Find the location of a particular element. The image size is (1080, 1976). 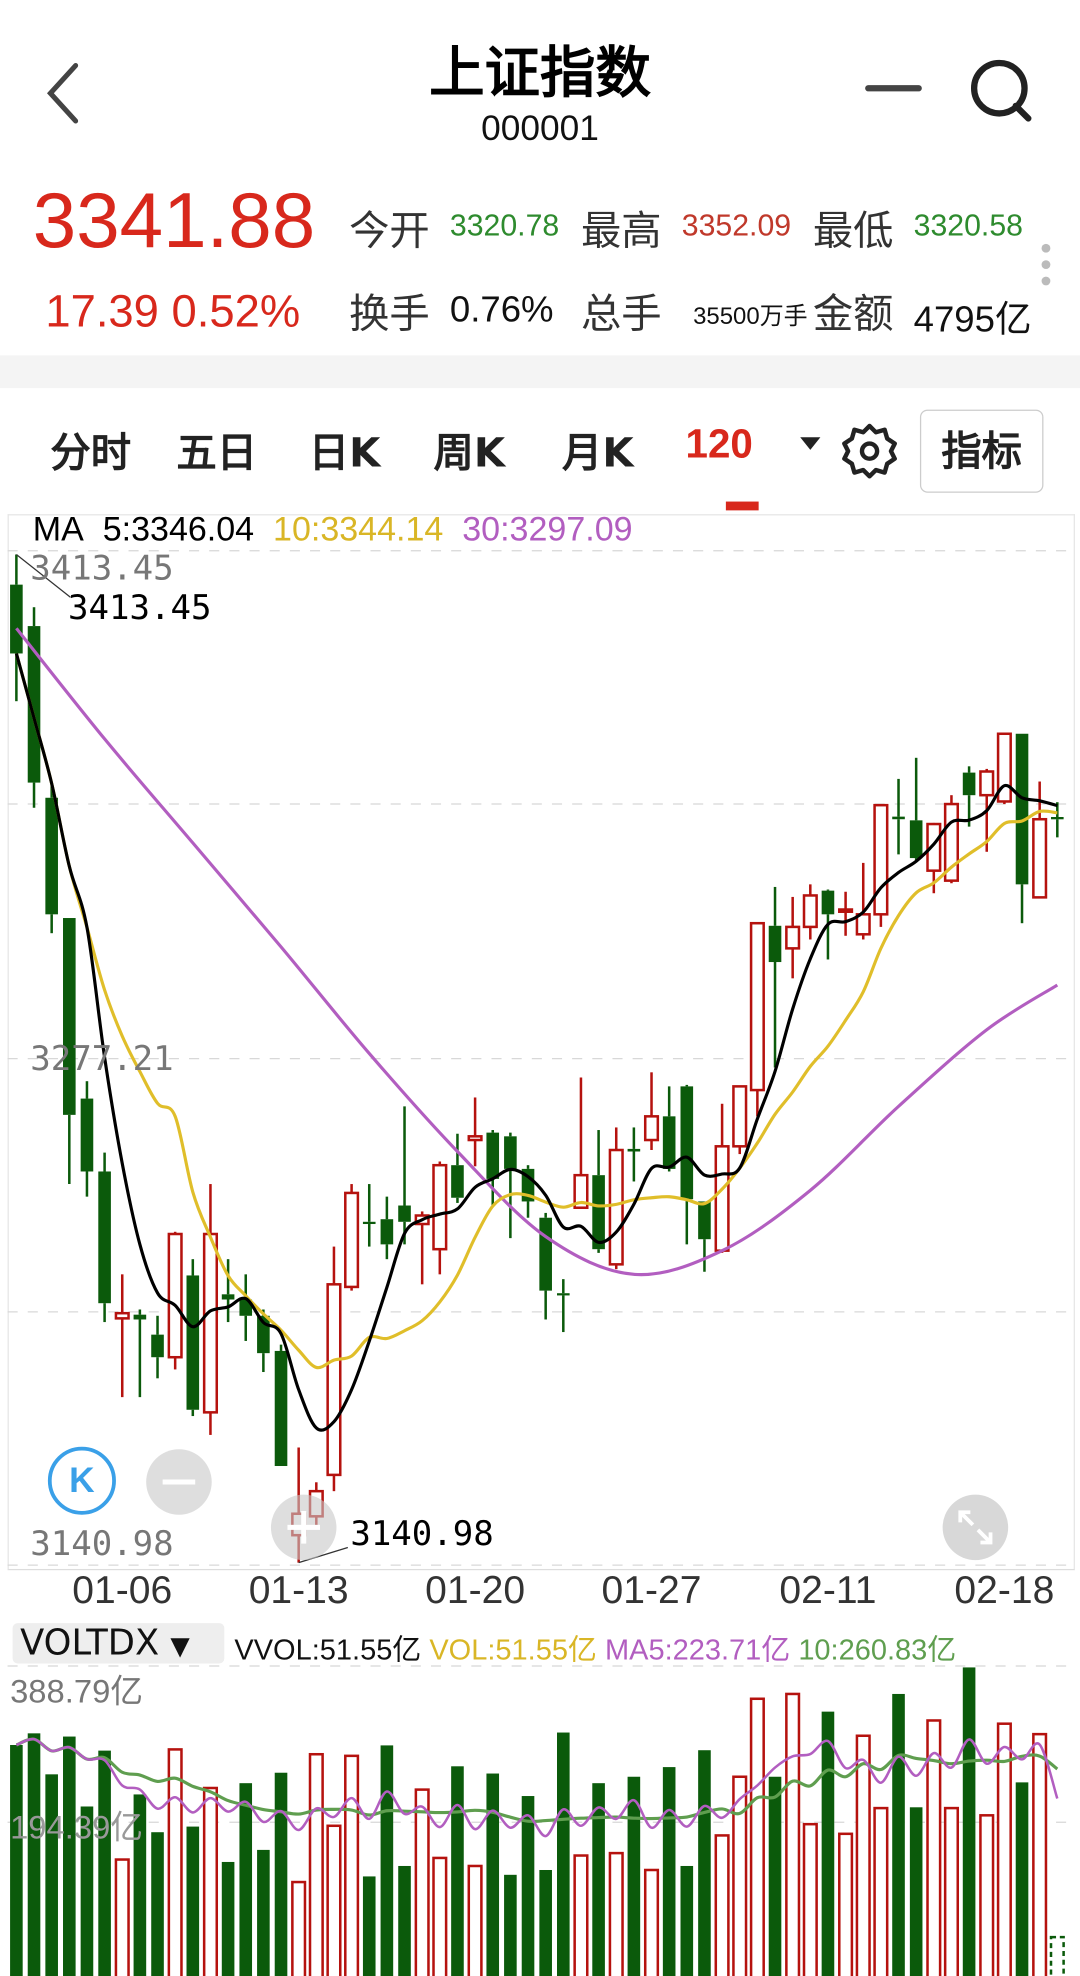

search-icon is located at coordinates (1001, 90).